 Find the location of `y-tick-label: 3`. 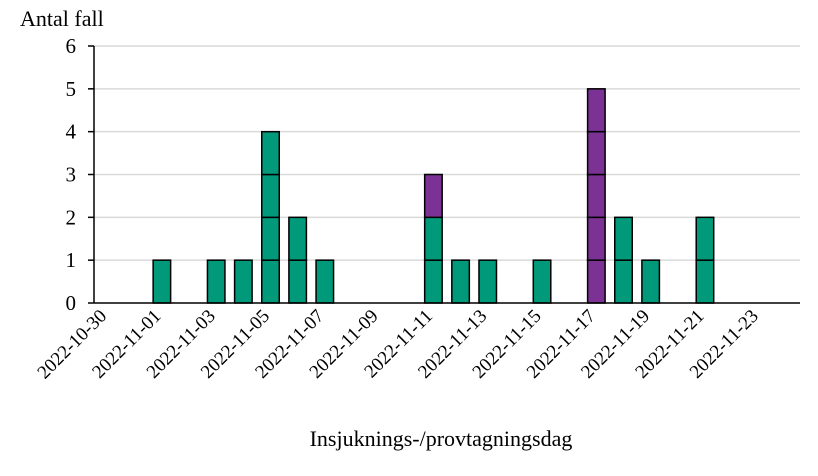

y-tick-label: 3 is located at coordinates (71, 175).